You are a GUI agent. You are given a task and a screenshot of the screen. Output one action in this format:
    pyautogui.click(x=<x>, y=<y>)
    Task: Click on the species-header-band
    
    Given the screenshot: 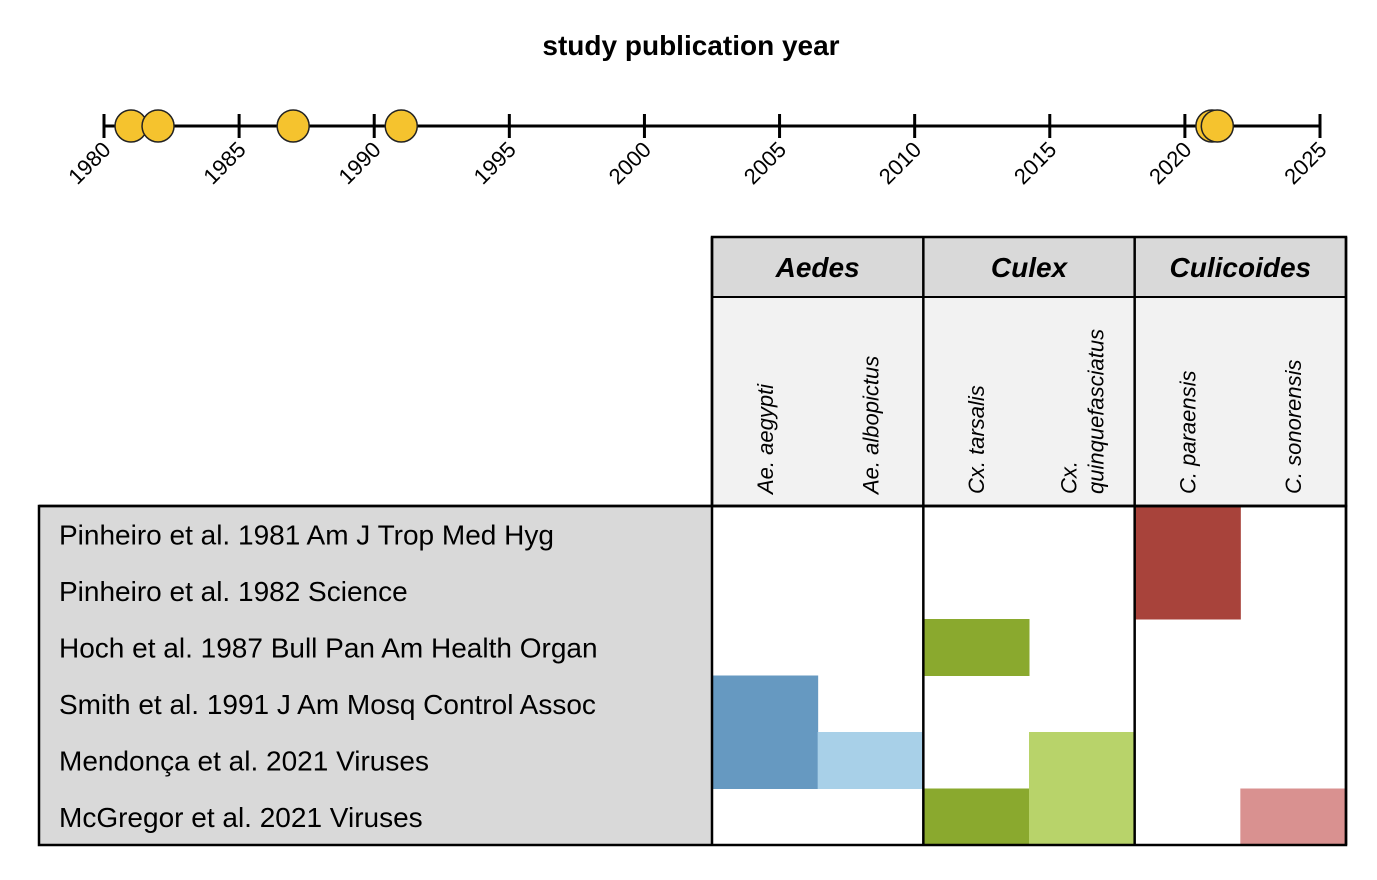 What is the action you would take?
    pyautogui.click(x=1029, y=401)
    